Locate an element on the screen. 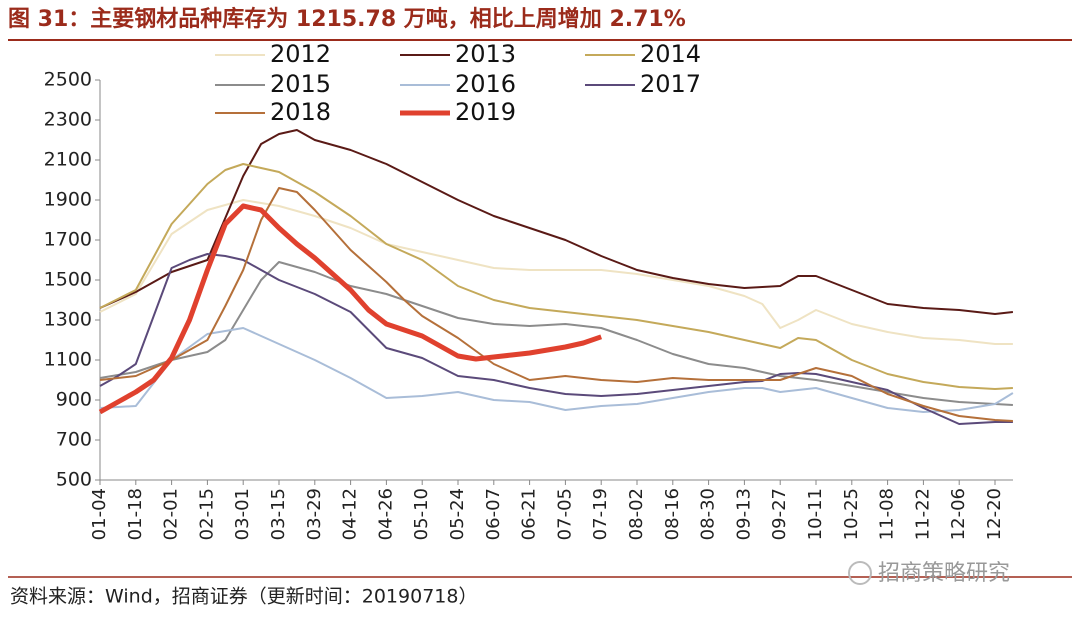  y-tick-label: 700 is located at coordinates (74, 440).